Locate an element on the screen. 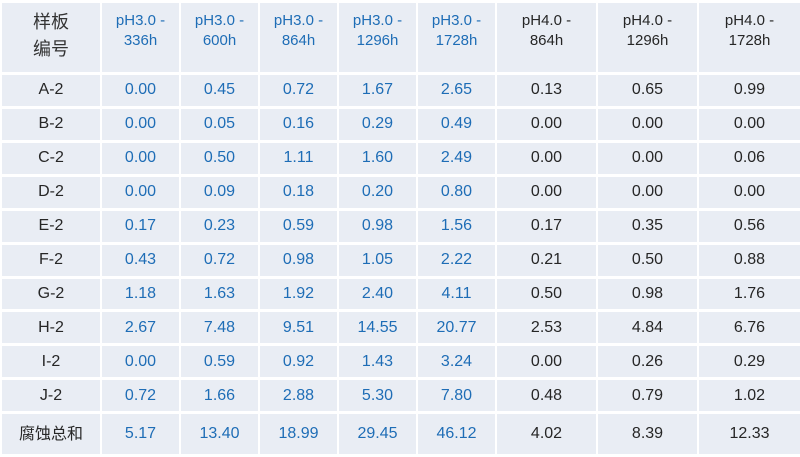  row-label-c2: C-2 is located at coordinates (51, 158).